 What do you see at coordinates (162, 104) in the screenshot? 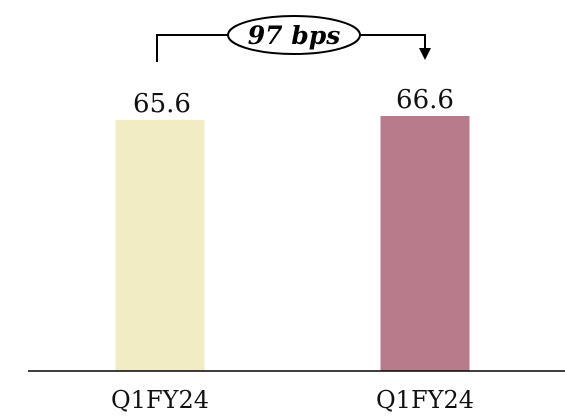
I see `value-label-1: 65.6` at bounding box center [162, 104].